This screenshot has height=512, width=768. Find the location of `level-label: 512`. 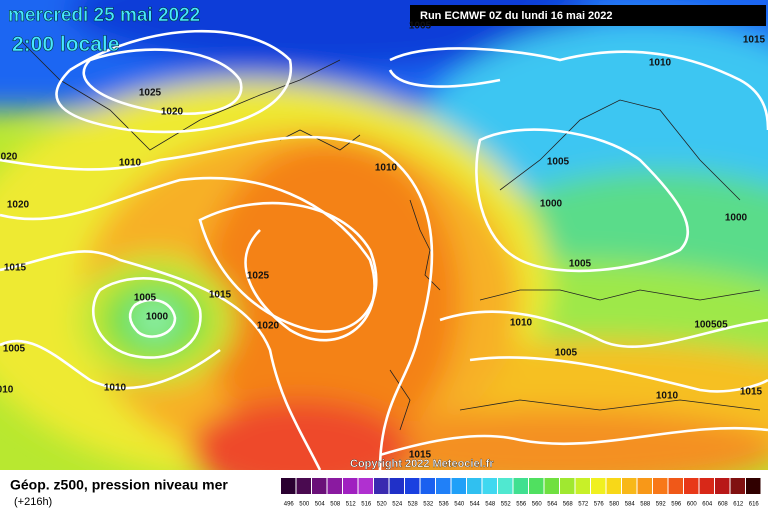

level-label: 512 is located at coordinates (351, 505).